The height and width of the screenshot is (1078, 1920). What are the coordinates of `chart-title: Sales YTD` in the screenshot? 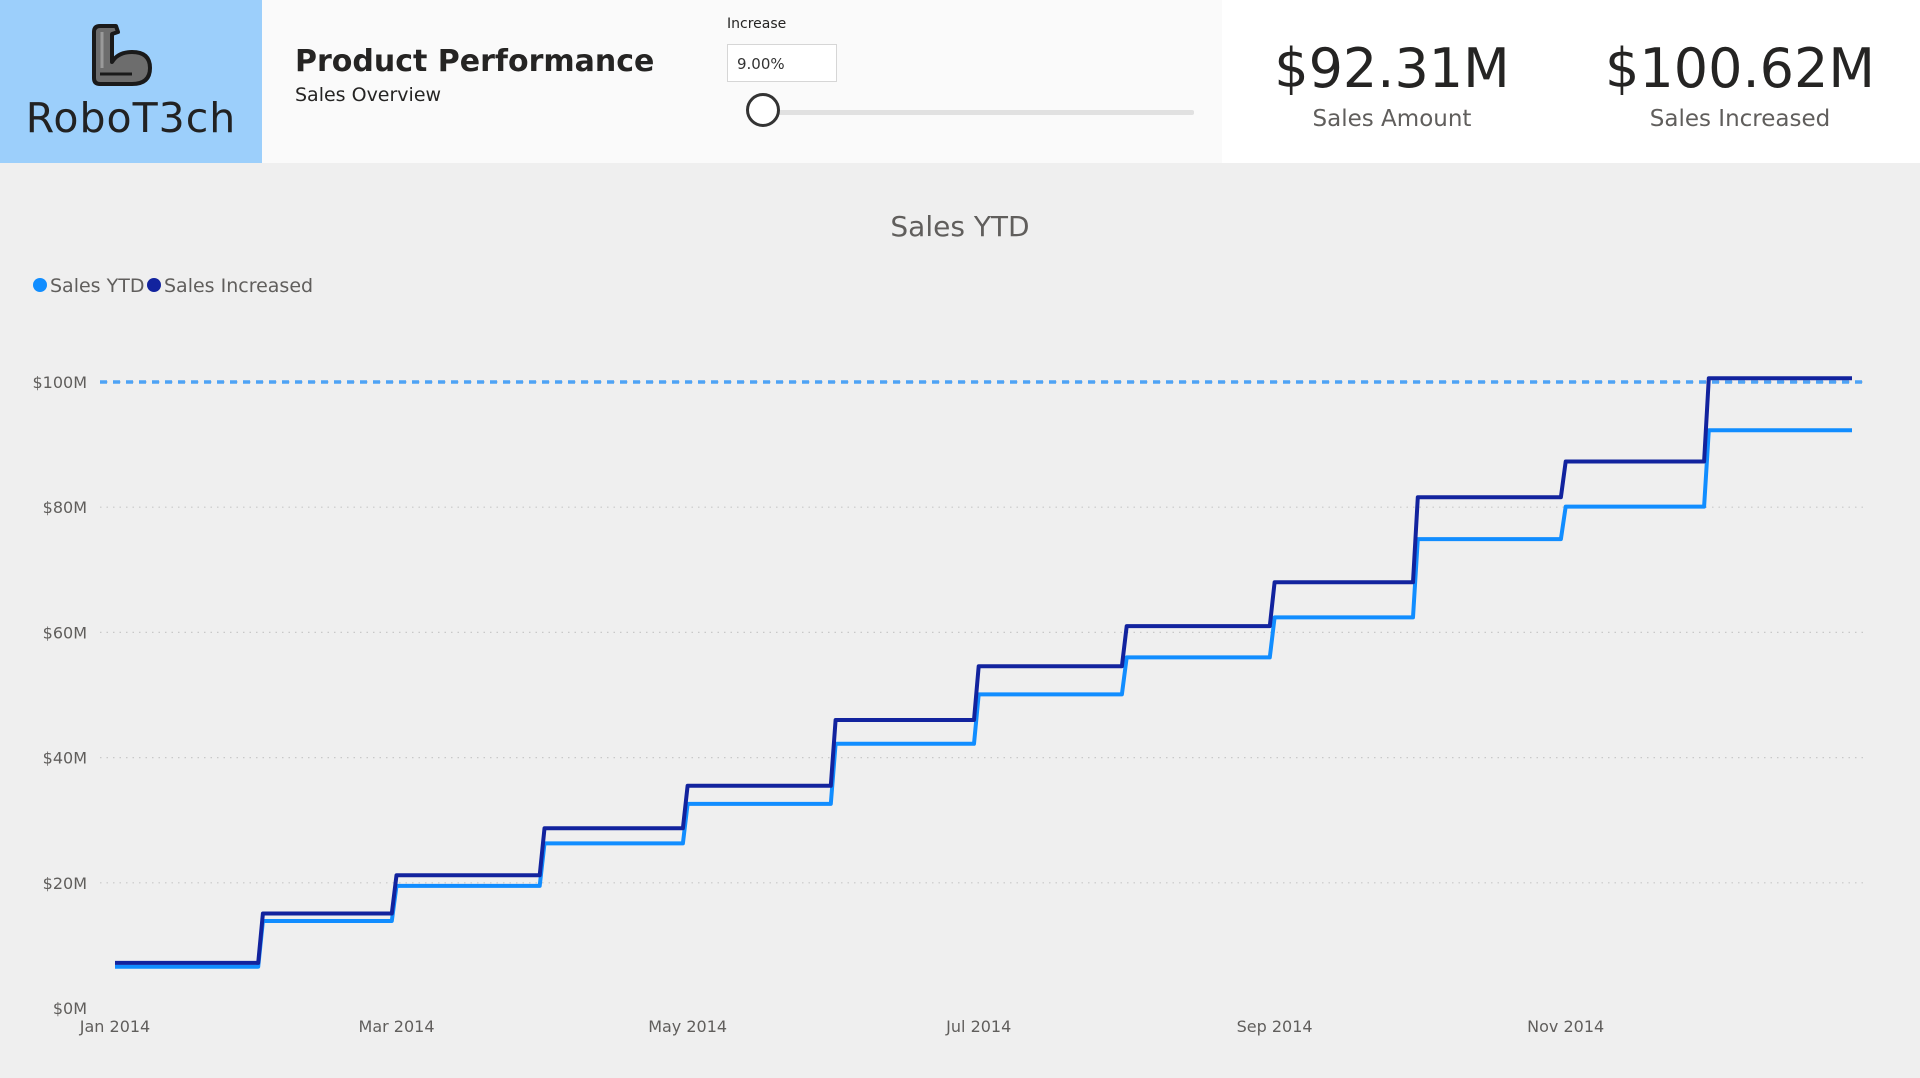 It's located at (959, 226).